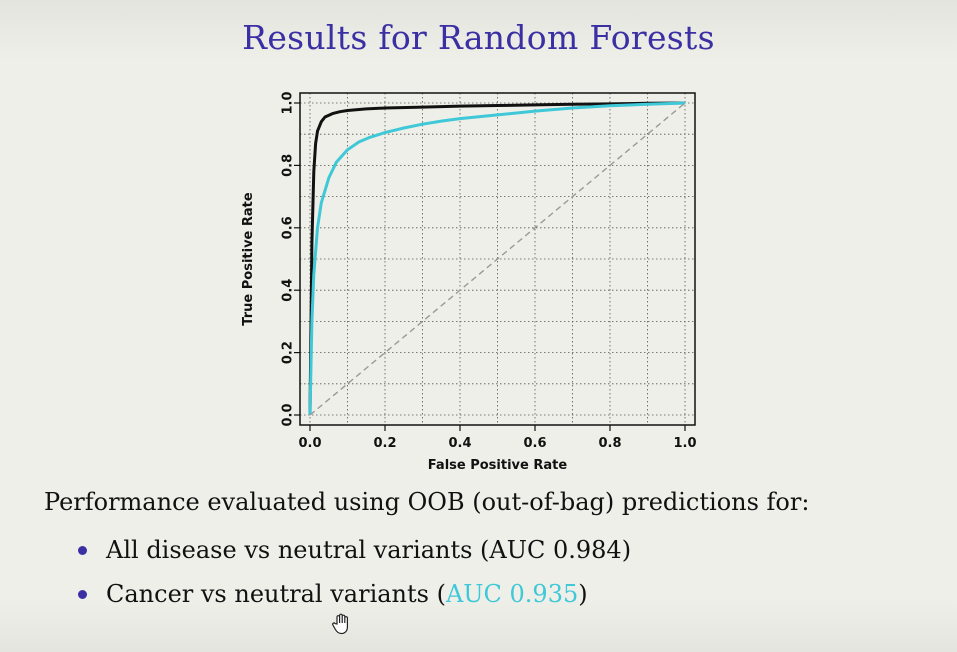 The height and width of the screenshot is (652, 957). What do you see at coordinates (512, 594) in the screenshot?
I see `bullet-auc-cyan: AUC 0.935` at bounding box center [512, 594].